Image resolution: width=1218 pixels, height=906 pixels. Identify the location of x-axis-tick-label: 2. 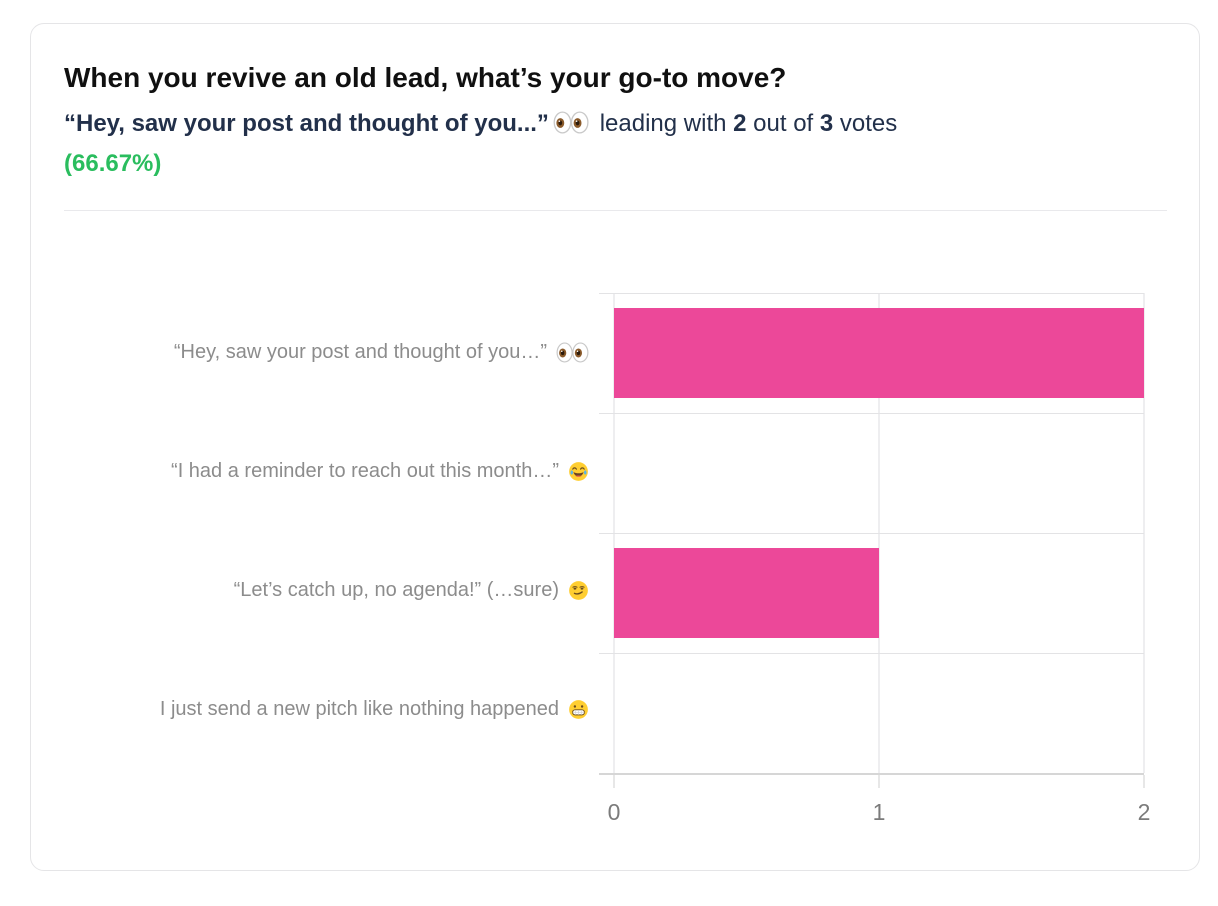
(1144, 812).